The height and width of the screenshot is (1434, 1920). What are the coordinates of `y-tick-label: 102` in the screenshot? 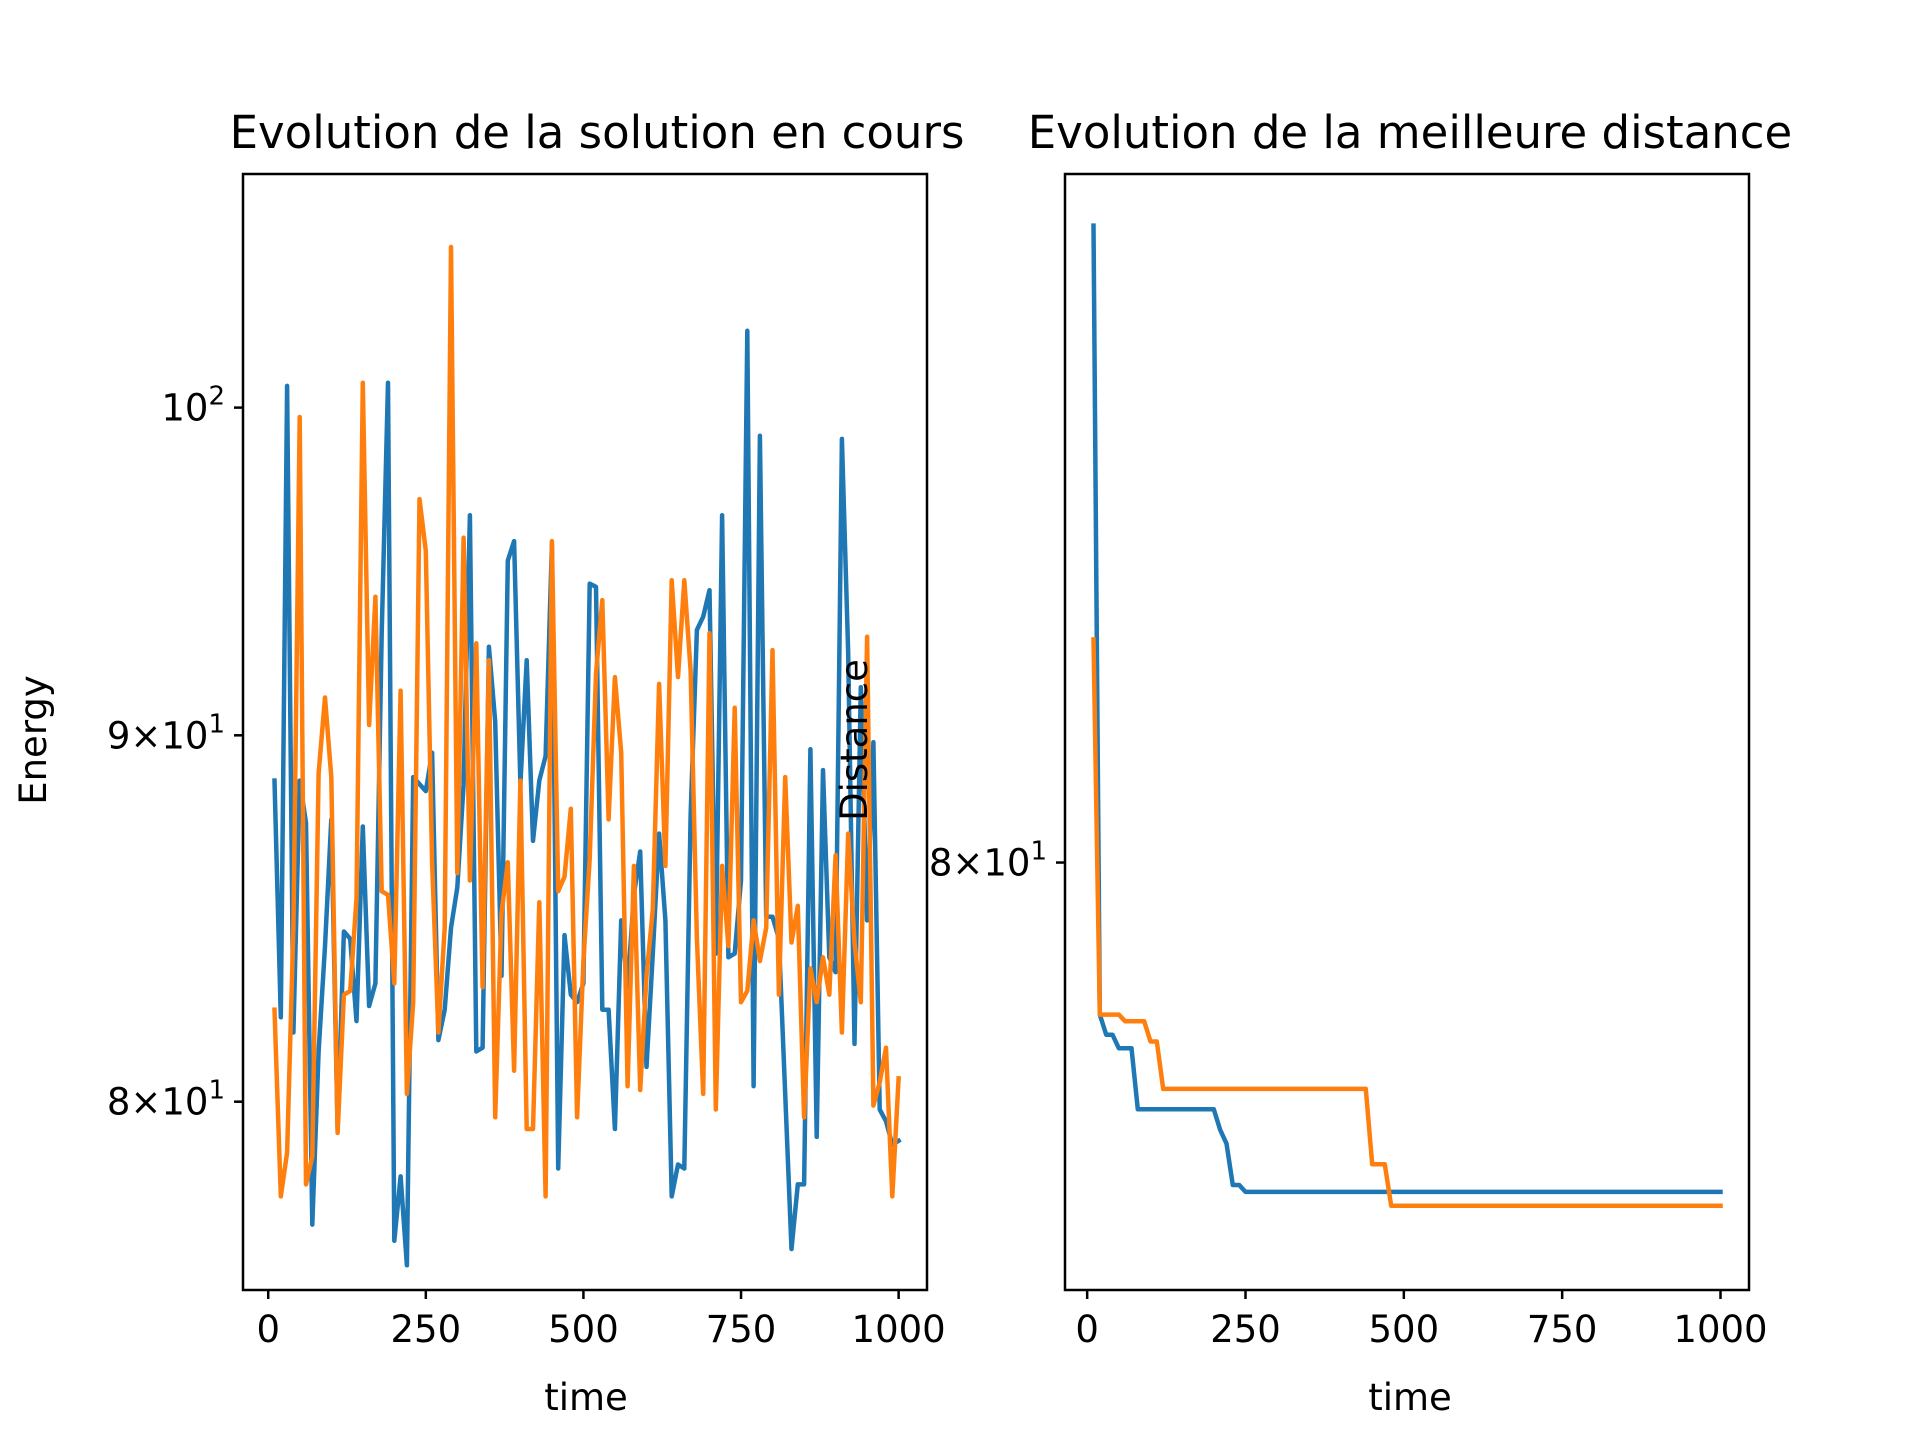 It's located at (193, 406).